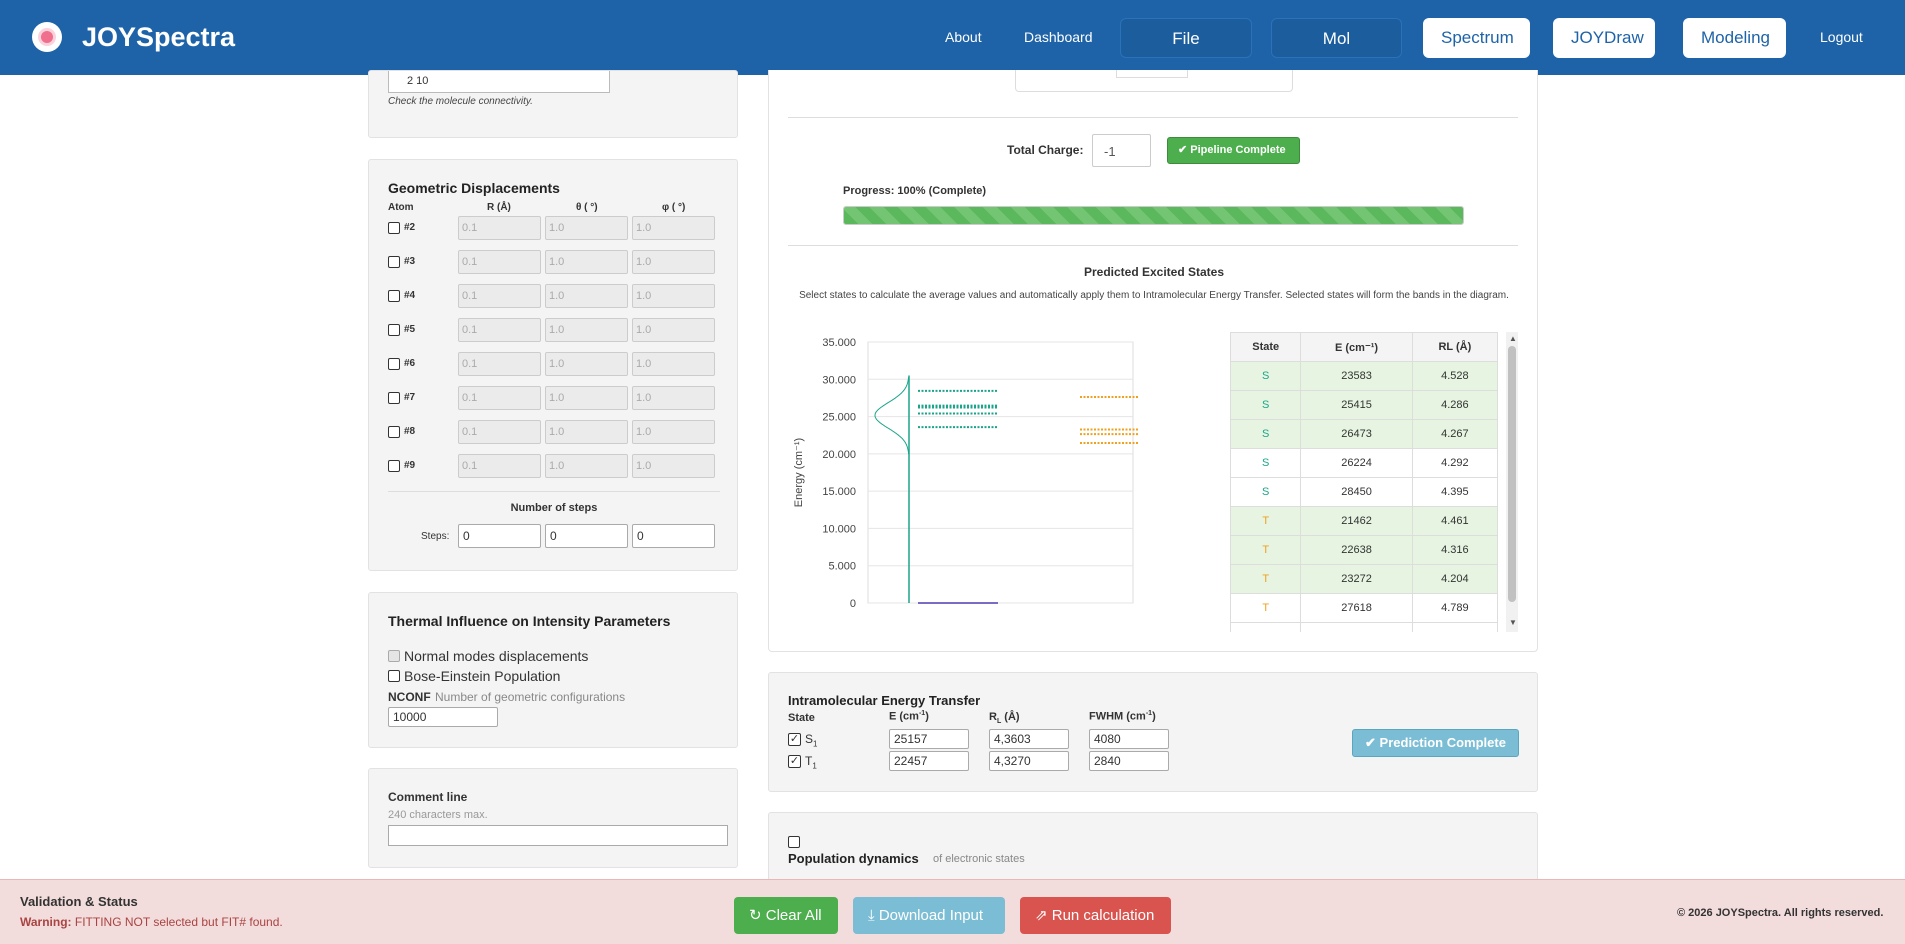 This screenshot has width=1905, height=944. What do you see at coordinates (410, 465) in the screenshot?
I see `atom-label: #9` at bounding box center [410, 465].